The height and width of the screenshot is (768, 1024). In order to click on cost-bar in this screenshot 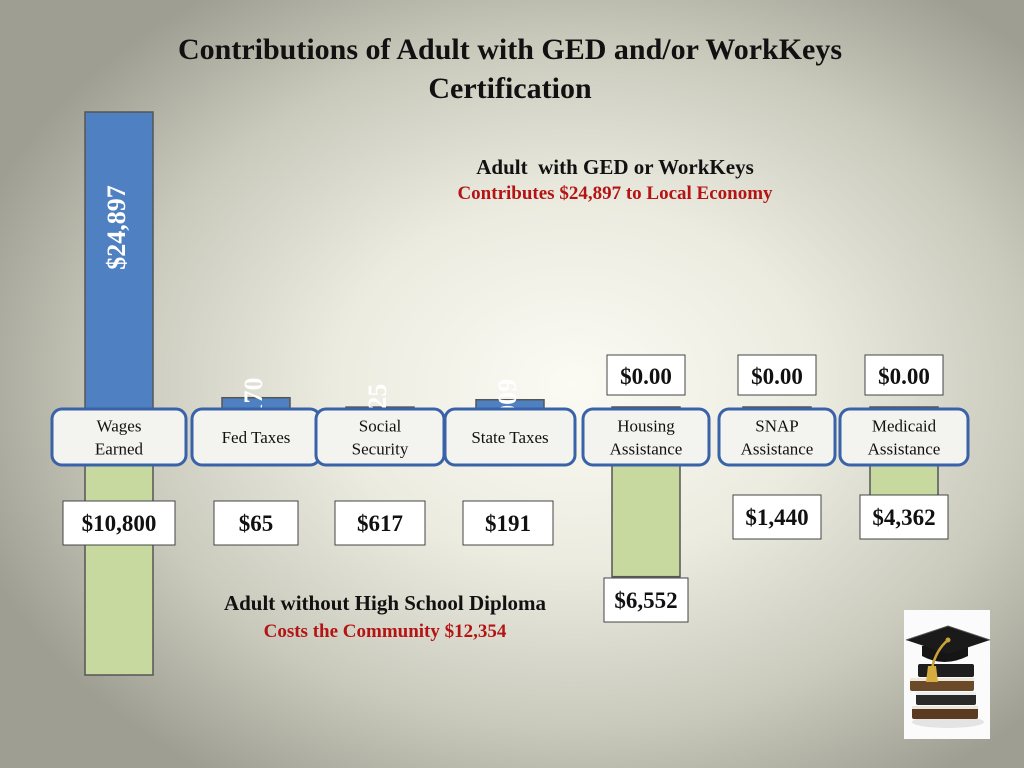, I will do `click(119, 550)`.